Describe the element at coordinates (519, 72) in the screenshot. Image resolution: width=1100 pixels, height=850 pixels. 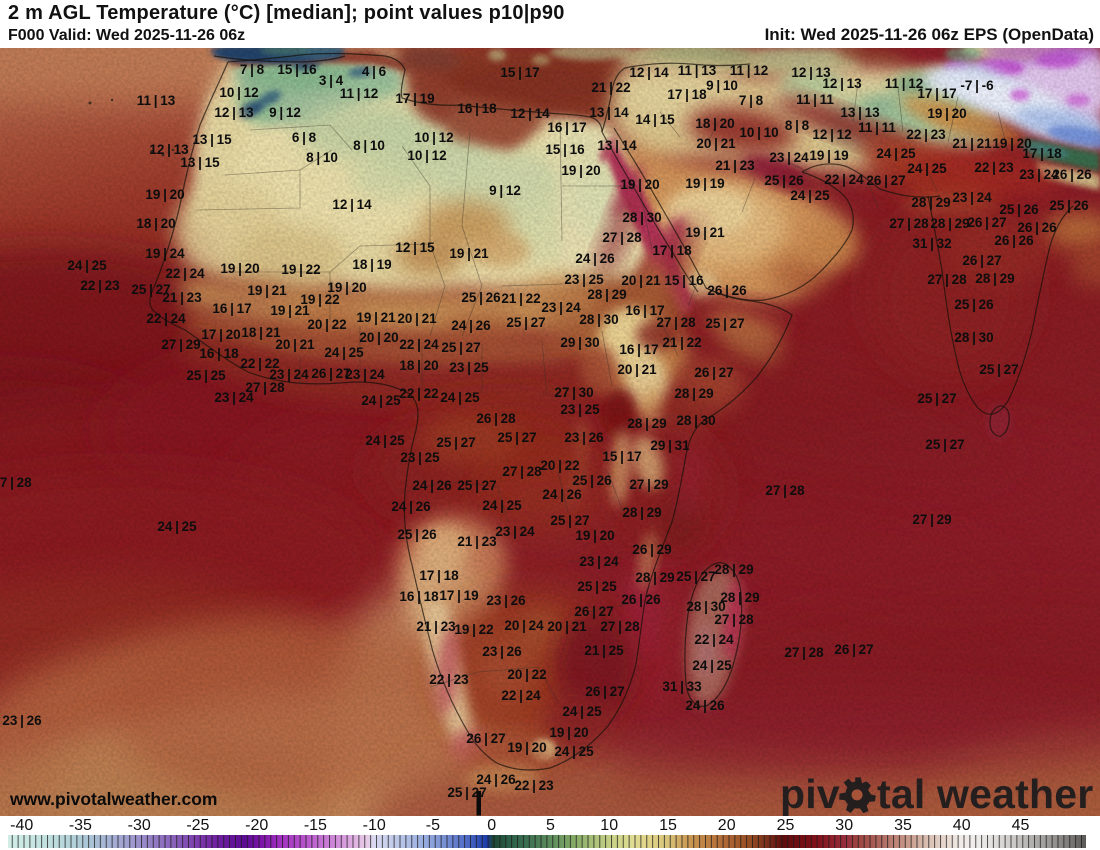
I see `svg-text: 15 | 17` at that location.